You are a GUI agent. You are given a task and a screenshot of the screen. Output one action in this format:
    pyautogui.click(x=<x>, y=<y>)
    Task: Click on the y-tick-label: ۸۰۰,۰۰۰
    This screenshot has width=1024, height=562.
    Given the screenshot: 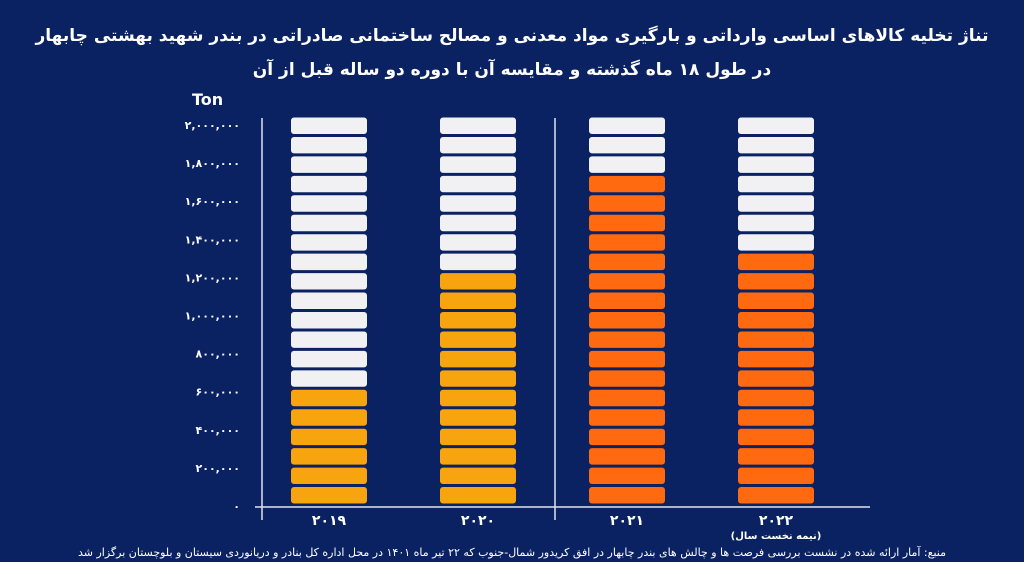 What is the action you would take?
    pyautogui.click(x=218, y=354)
    